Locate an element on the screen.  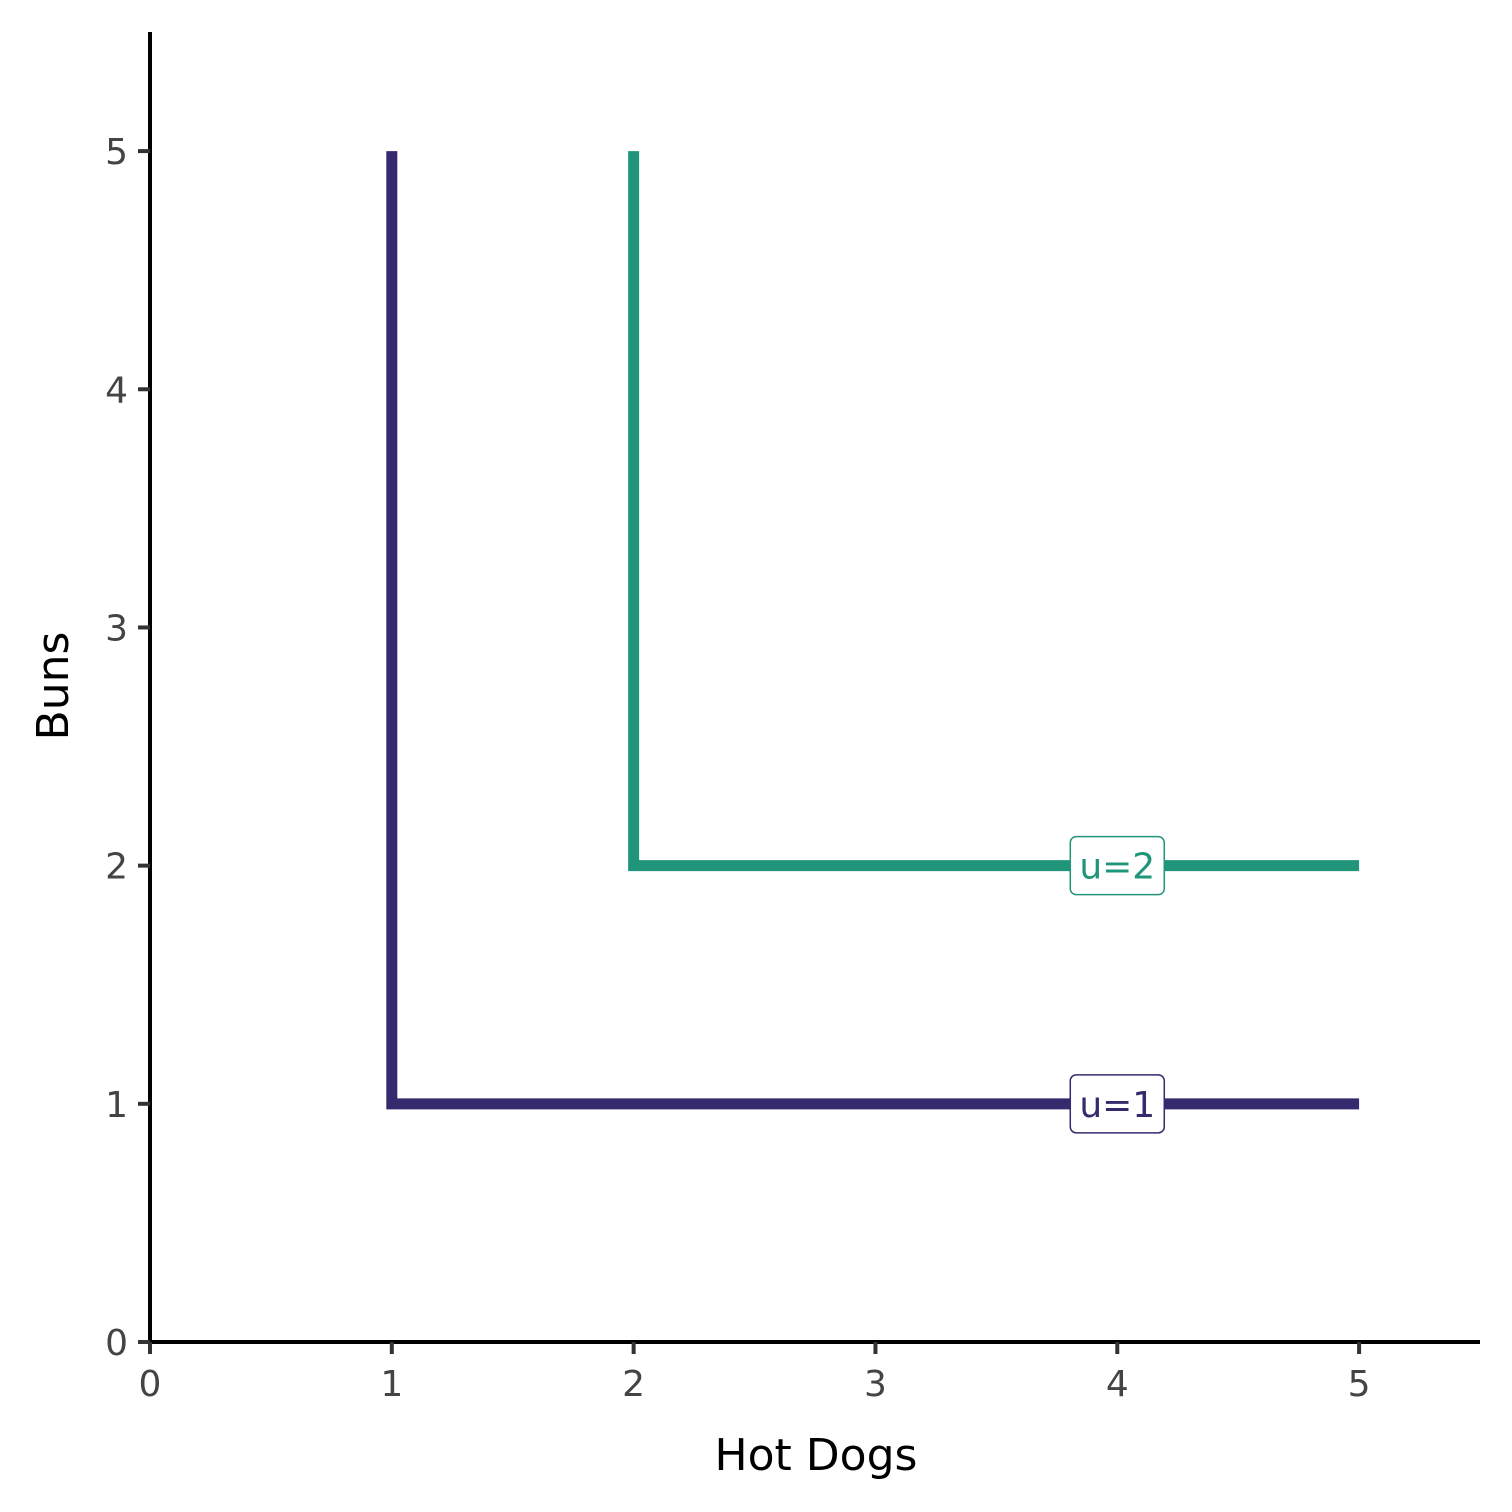
y-tick-label: 5 is located at coordinates (116, 152).